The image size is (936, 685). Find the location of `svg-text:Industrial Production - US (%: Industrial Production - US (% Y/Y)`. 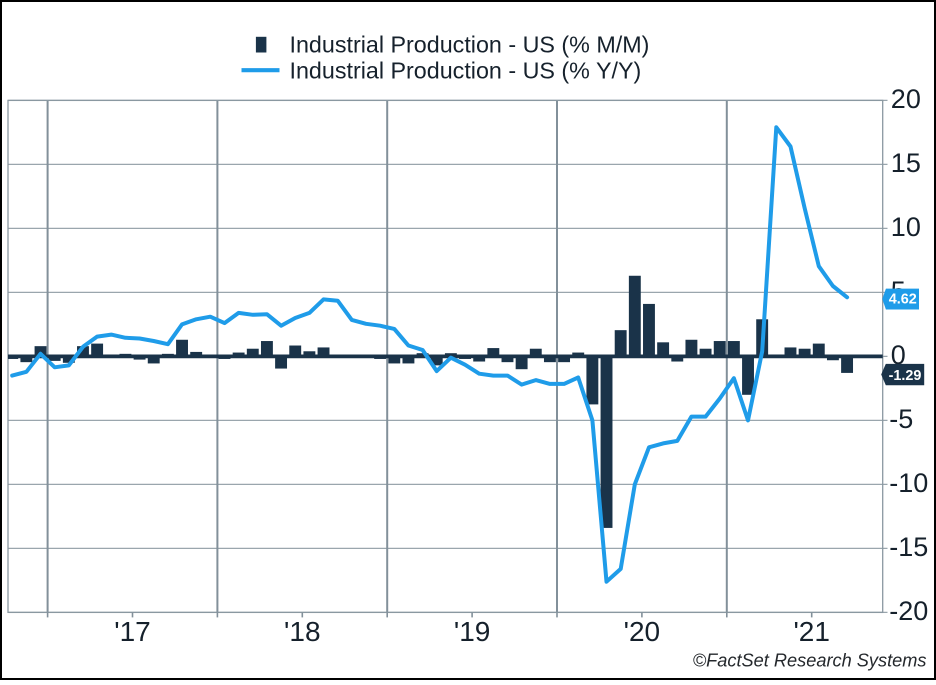

svg-text:Industrial Production - US (%: Industrial Production - US (% Y/Y) is located at coordinates (466, 71).